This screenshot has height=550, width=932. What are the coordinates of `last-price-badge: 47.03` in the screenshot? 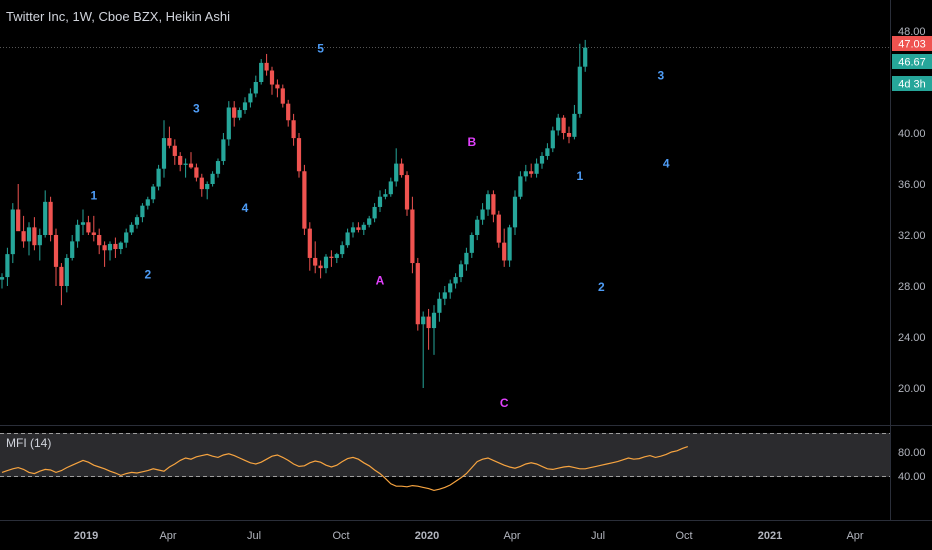 It's located at (912, 43).